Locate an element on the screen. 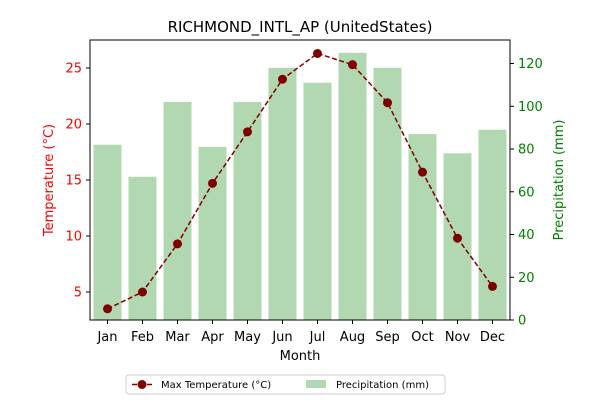 Image resolution: width=600 pixels, height=400 pixels. right-tick-label-60: 60 is located at coordinates (526, 192).